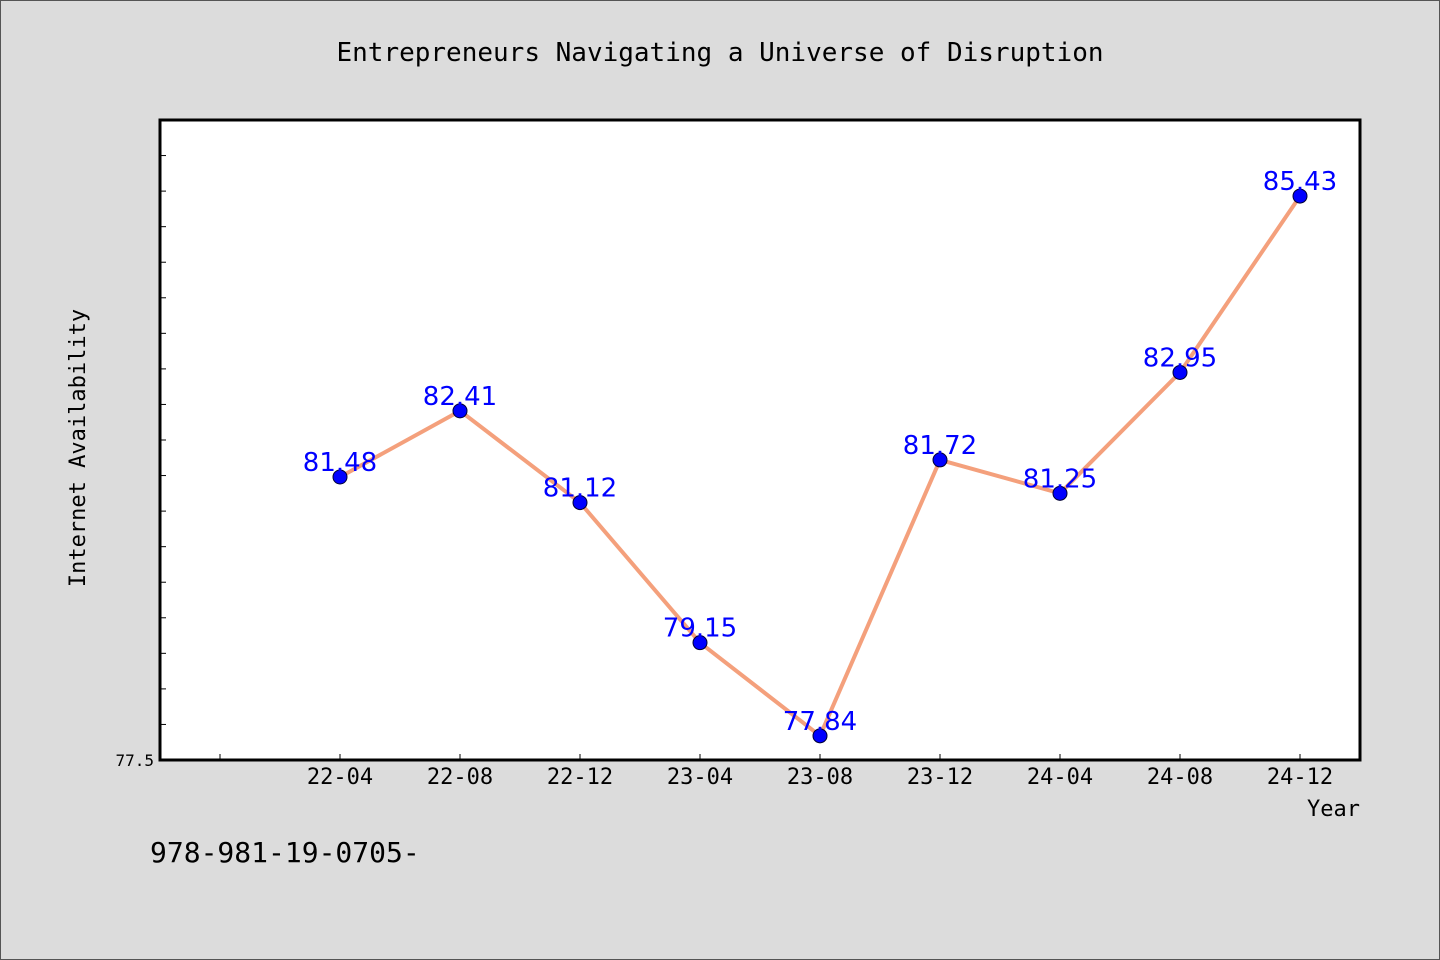 Image resolution: width=1440 pixels, height=960 pixels. What do you see at coordinates (700, 777) in the screenshot?
I see `x-tick-label: 23-04` at bounding box center [700, 777].